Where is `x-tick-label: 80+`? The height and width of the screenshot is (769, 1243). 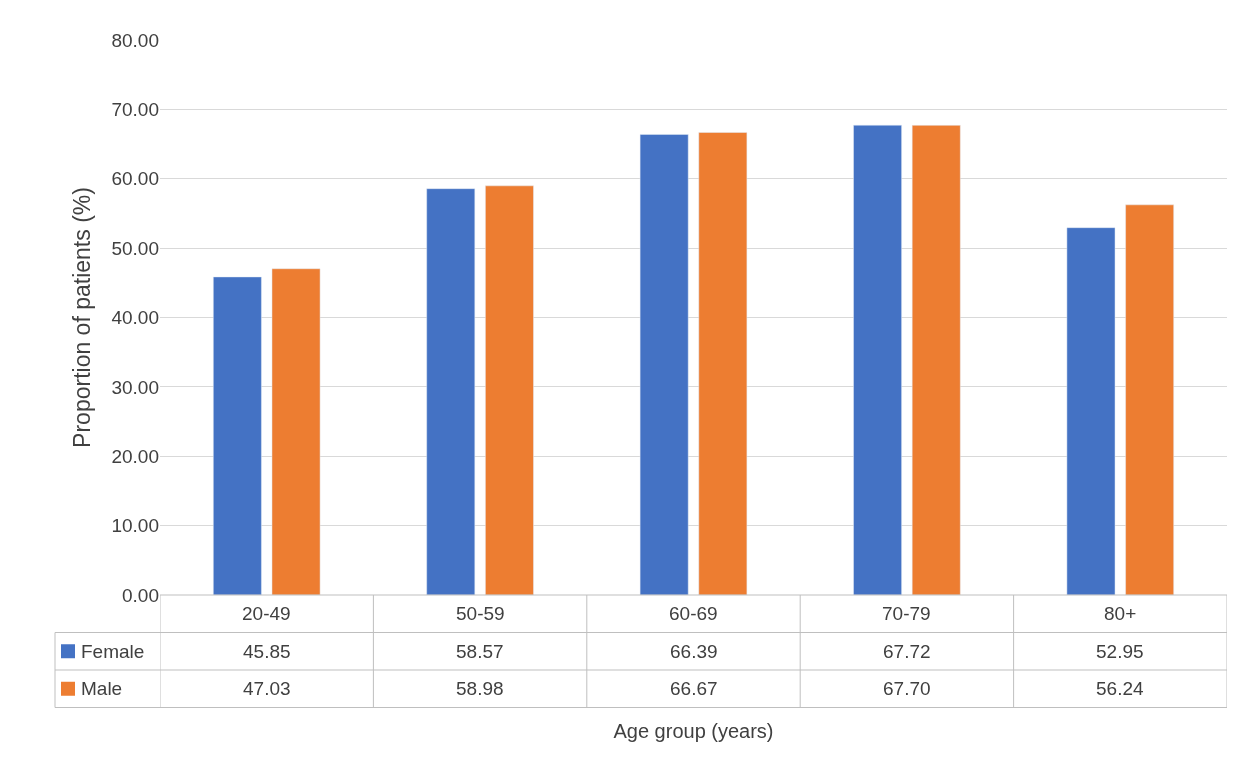 x-tick-label: 80+ is located at coordinates (1120, 613).